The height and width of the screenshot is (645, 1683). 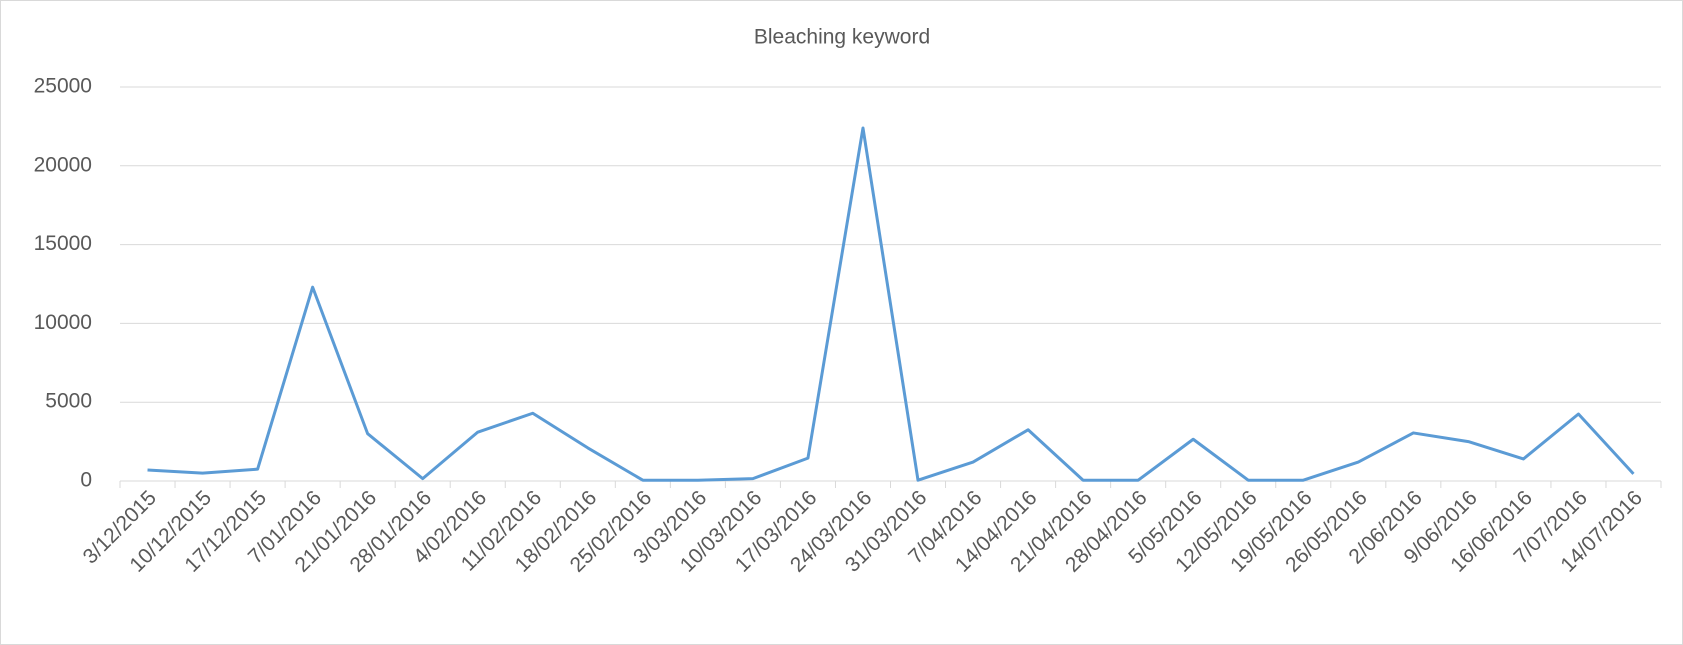 What do you see at coordinates (63, 243) in the screenshot?
I see `y-tick-label: 15000` at bounding box center [63, 243].